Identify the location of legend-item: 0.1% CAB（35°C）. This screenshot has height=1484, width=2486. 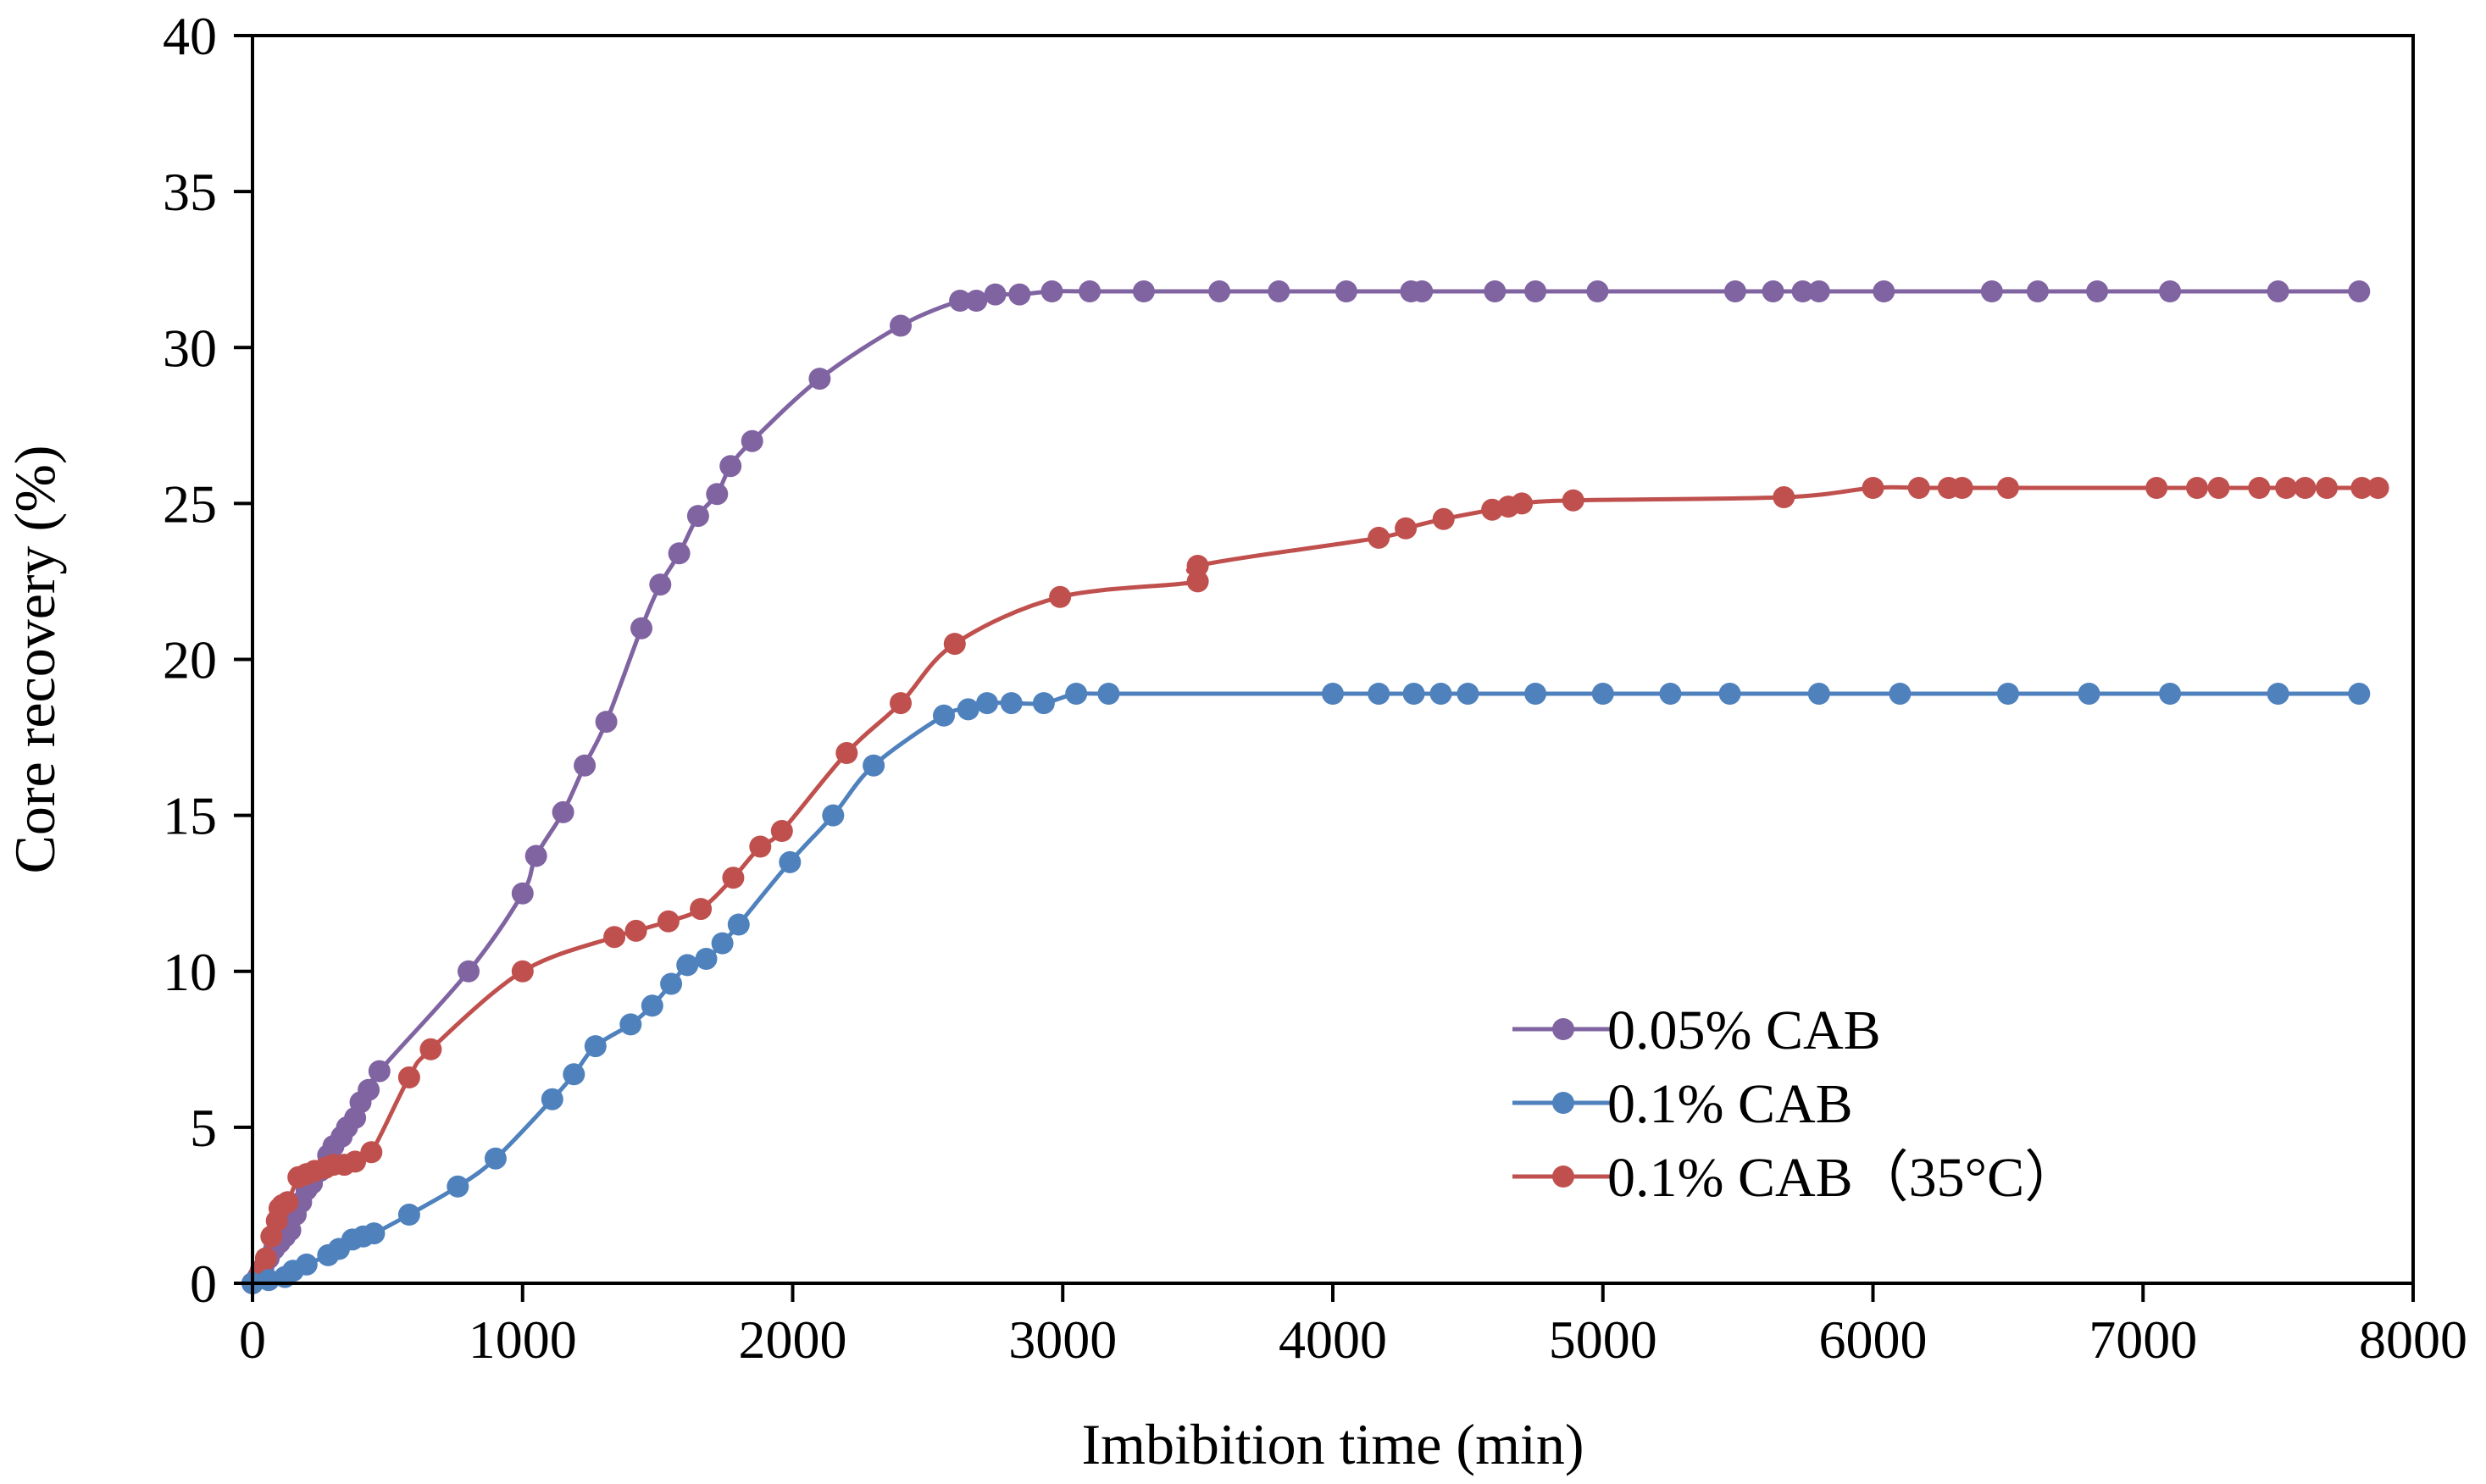
(1796, 1178).